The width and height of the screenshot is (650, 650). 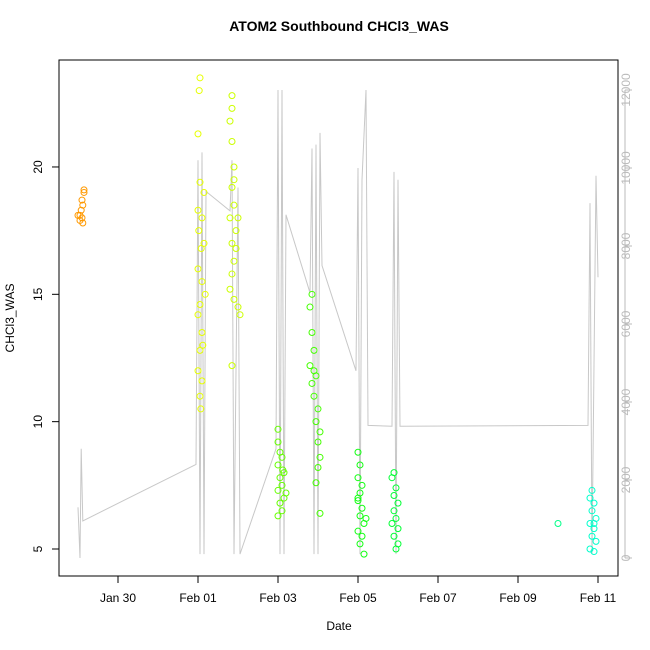 I want to click on y2-tick-label: 10000, so click(x=626, y=168).